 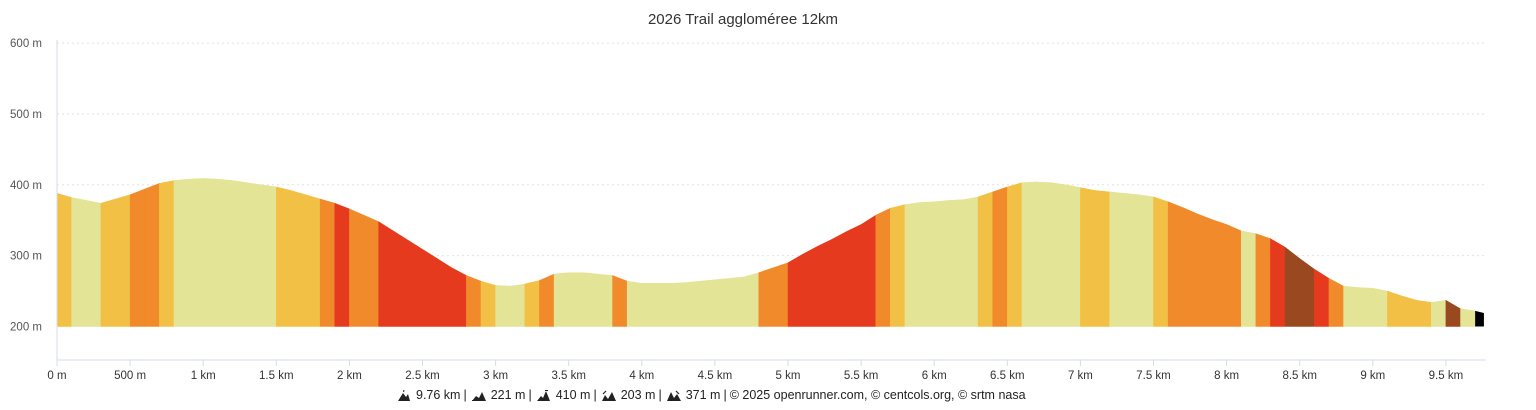 I want to click on ascent-value: 203 m, so click(x=638, y=395).